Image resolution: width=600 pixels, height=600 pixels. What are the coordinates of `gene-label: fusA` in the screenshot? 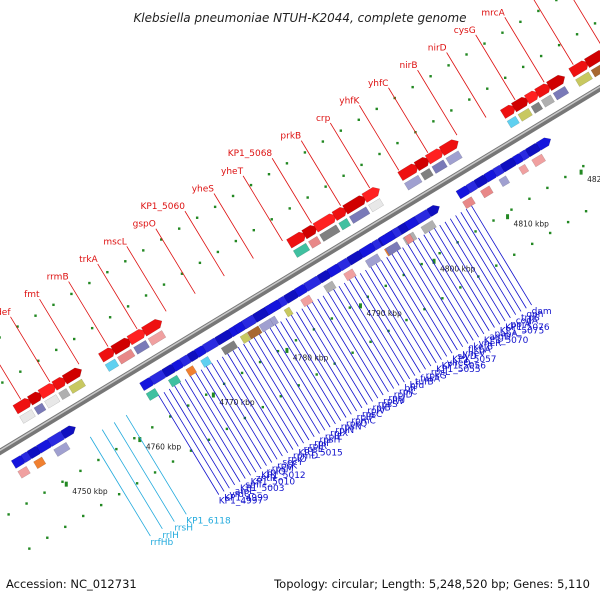 It's located at (430, 380).